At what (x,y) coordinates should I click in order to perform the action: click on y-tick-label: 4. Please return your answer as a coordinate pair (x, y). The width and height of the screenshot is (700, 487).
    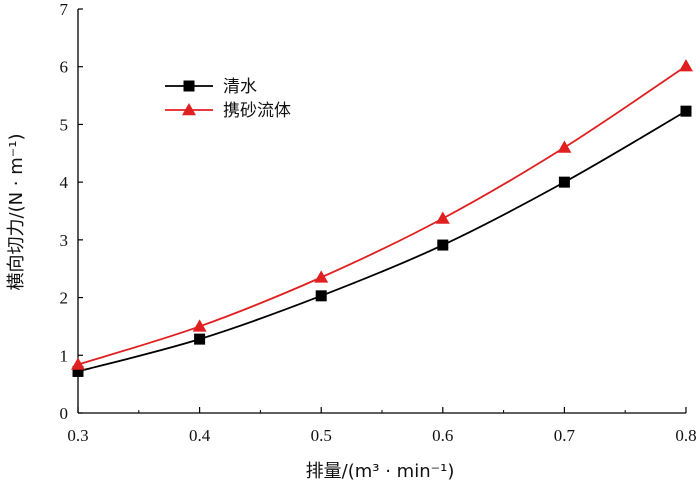
    Looking at the image, I should click on (64, 182).